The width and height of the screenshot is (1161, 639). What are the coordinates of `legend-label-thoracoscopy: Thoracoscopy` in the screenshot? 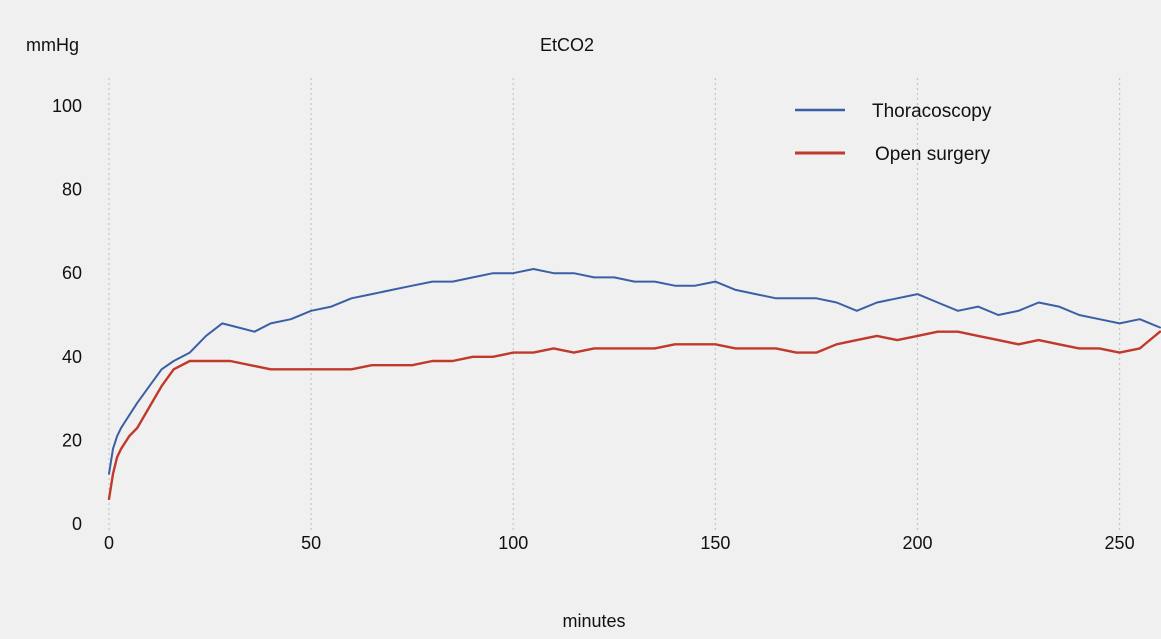 It's located at (932, 111).